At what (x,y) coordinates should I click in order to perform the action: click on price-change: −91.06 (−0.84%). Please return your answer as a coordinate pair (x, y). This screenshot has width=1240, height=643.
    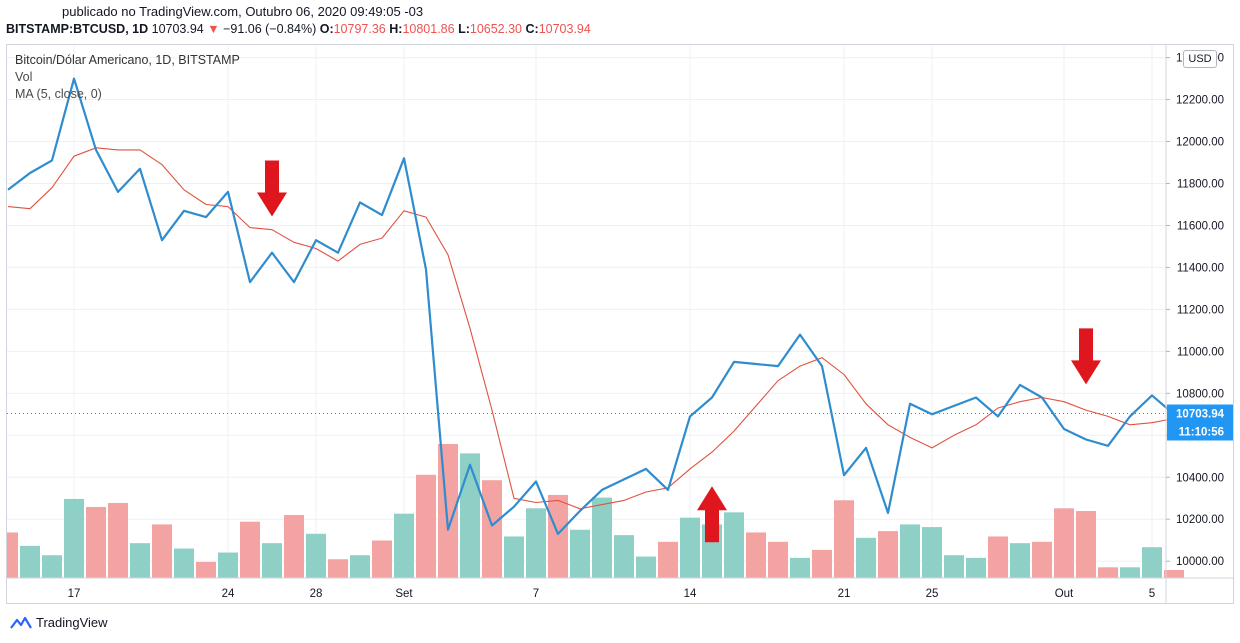
    Looking at the image, I should click on (270, 29).